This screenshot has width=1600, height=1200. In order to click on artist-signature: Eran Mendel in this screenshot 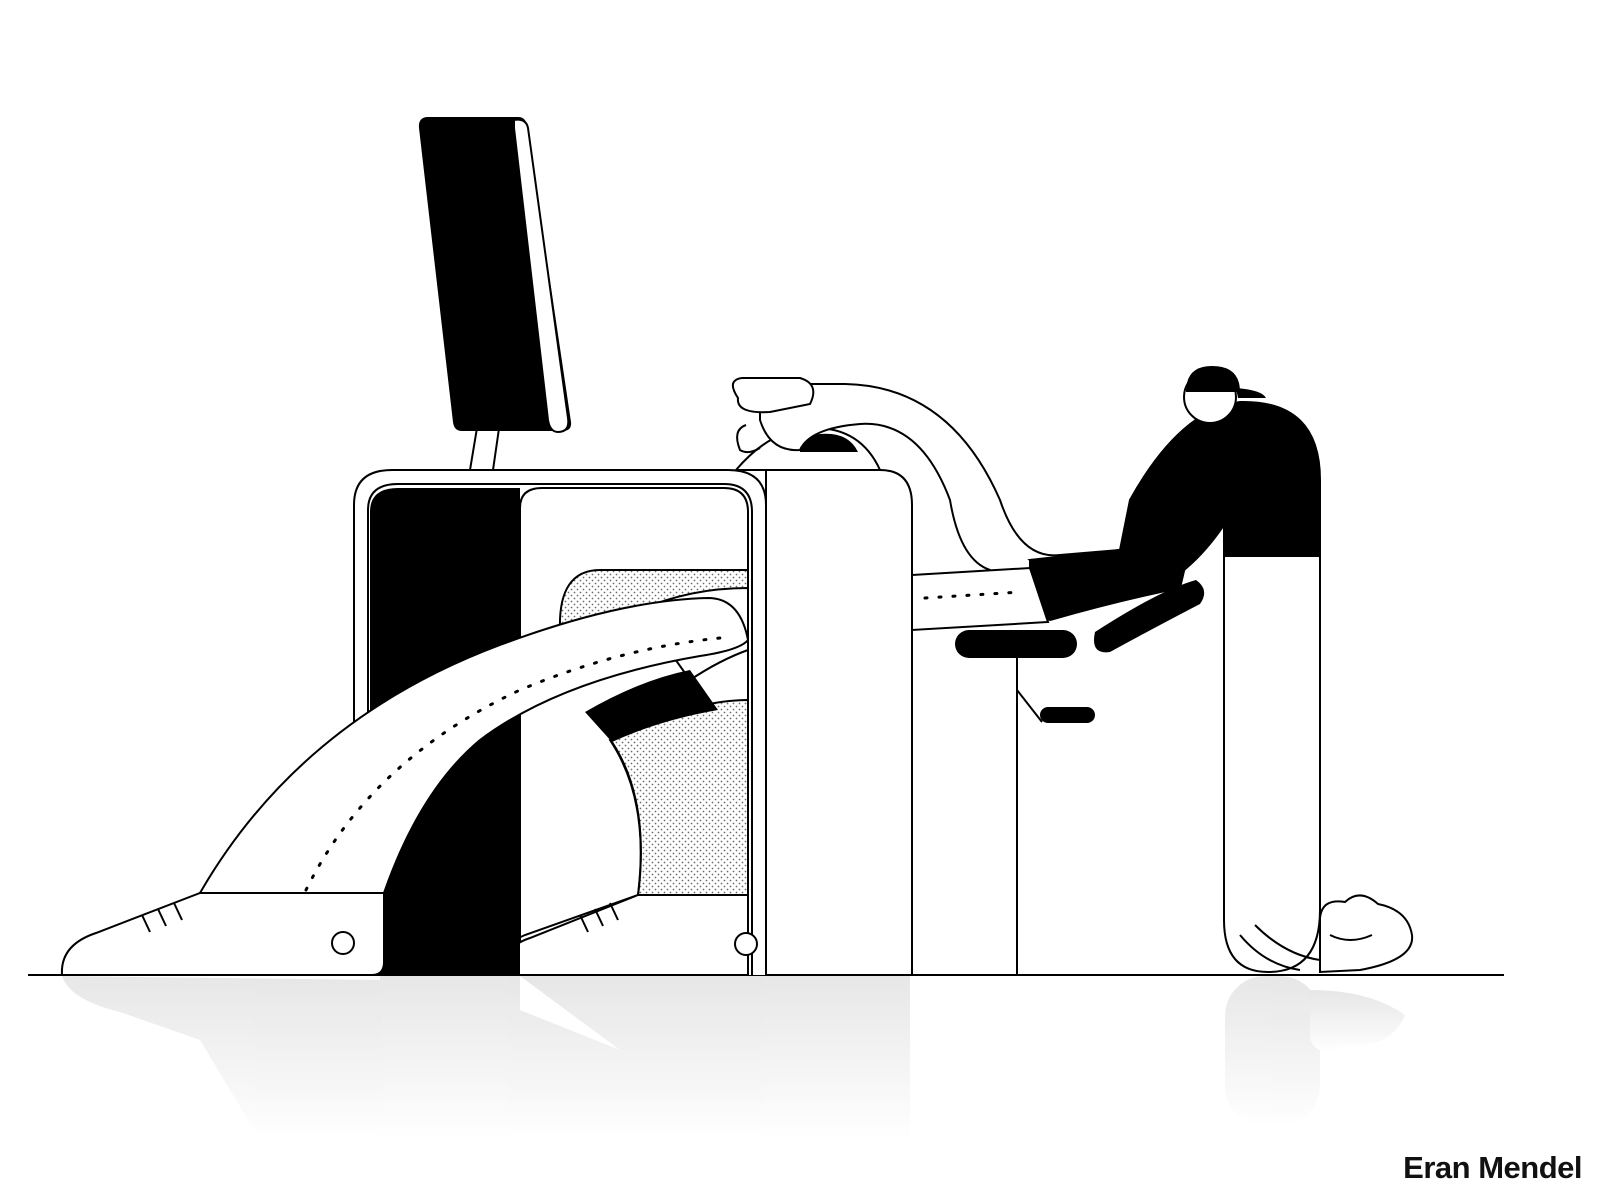, I will do `click(1492, 1167)`.